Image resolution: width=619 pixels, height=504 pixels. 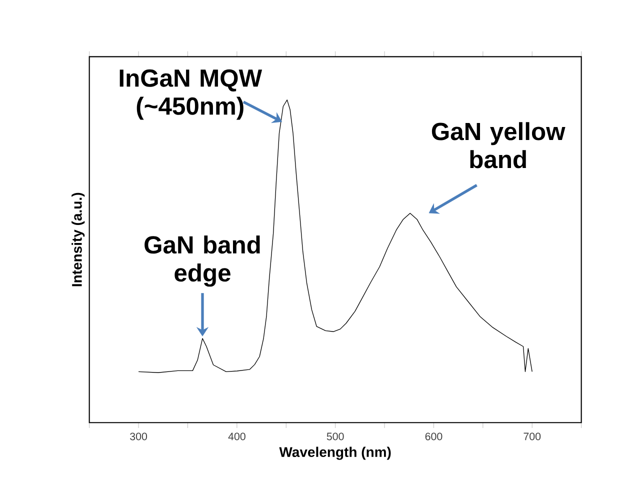 What do you see at coordinates (335, 453) in the screenshot?
I see `x-axis-title: Wavelength (nm)` at bounding box center [335, 453].